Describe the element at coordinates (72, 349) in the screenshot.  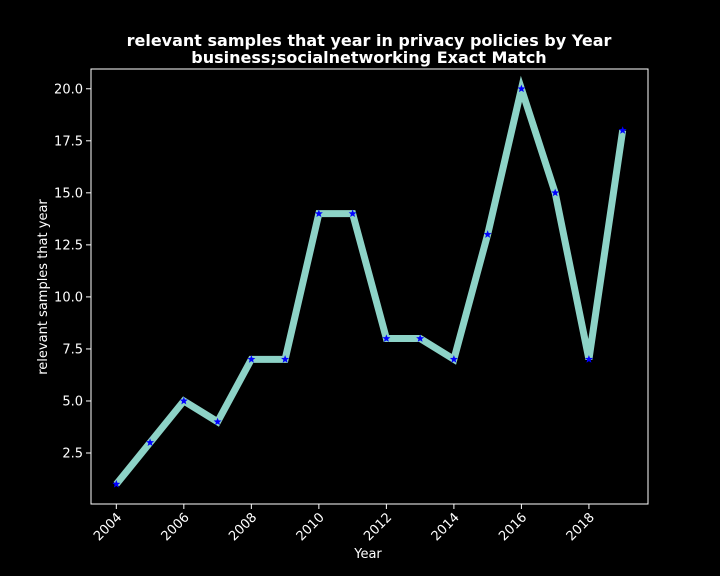
I see `y-tick-label: 7.5` at that location.